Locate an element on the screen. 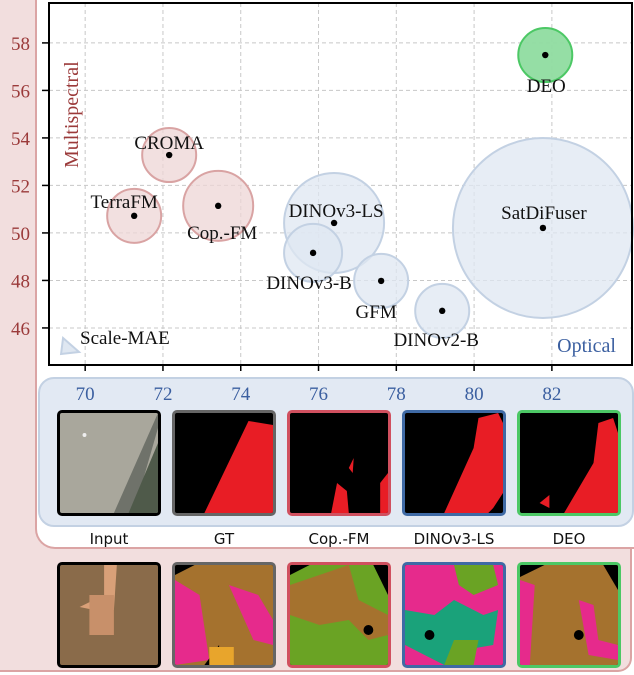 This screenshot has height=675, width=634. x-tick-label: 80 is located at coordinates (474, 394).